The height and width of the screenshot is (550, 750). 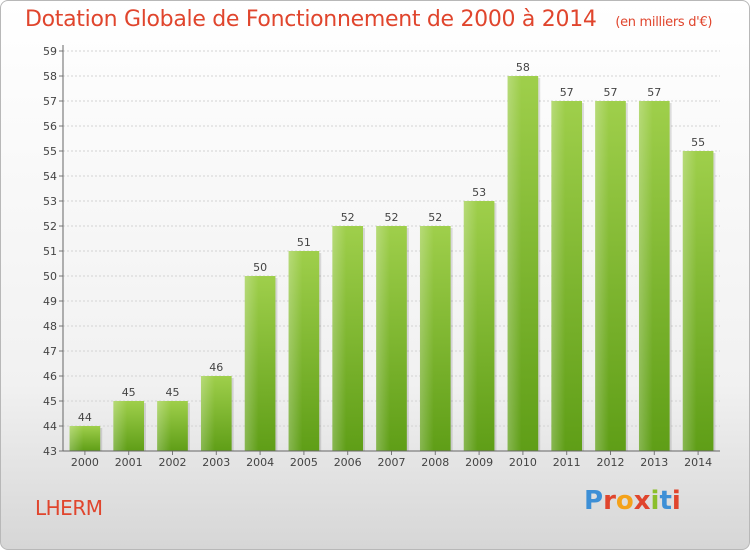 I want to click on y-tick-label: 43, so click(x=50, y=451).